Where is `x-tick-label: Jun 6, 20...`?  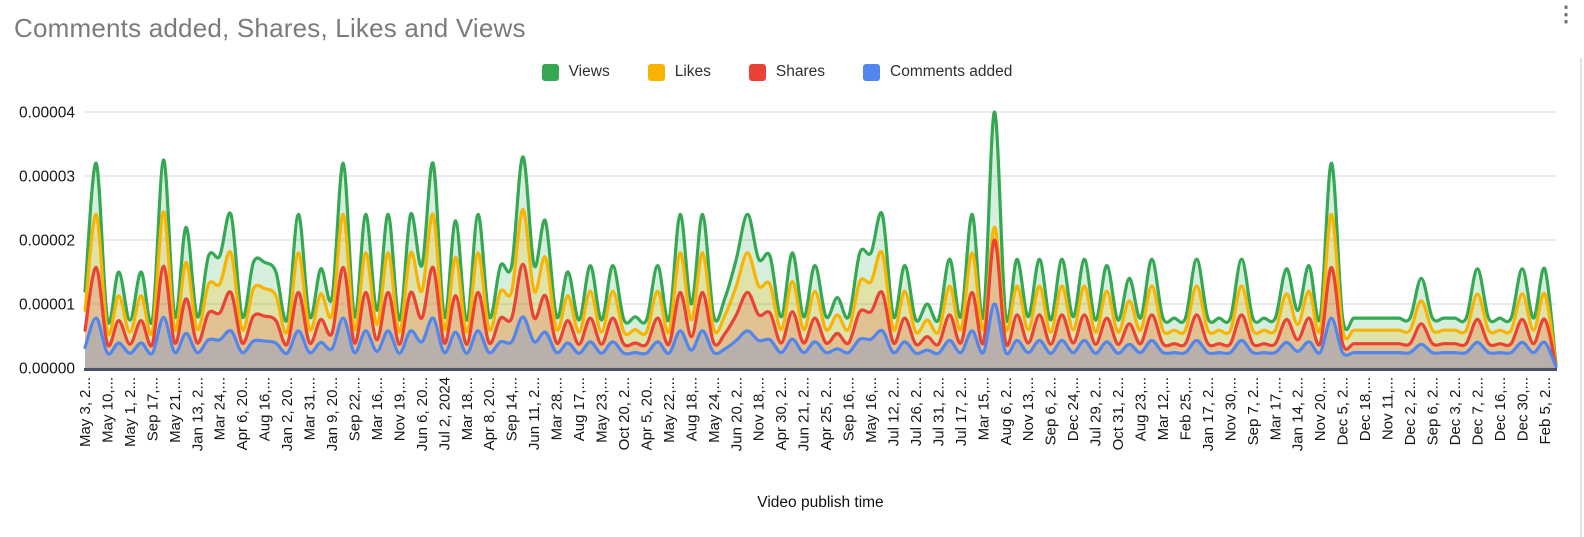 x-tick-label: Jun 6, 20... is located at coordinates (422, 414).